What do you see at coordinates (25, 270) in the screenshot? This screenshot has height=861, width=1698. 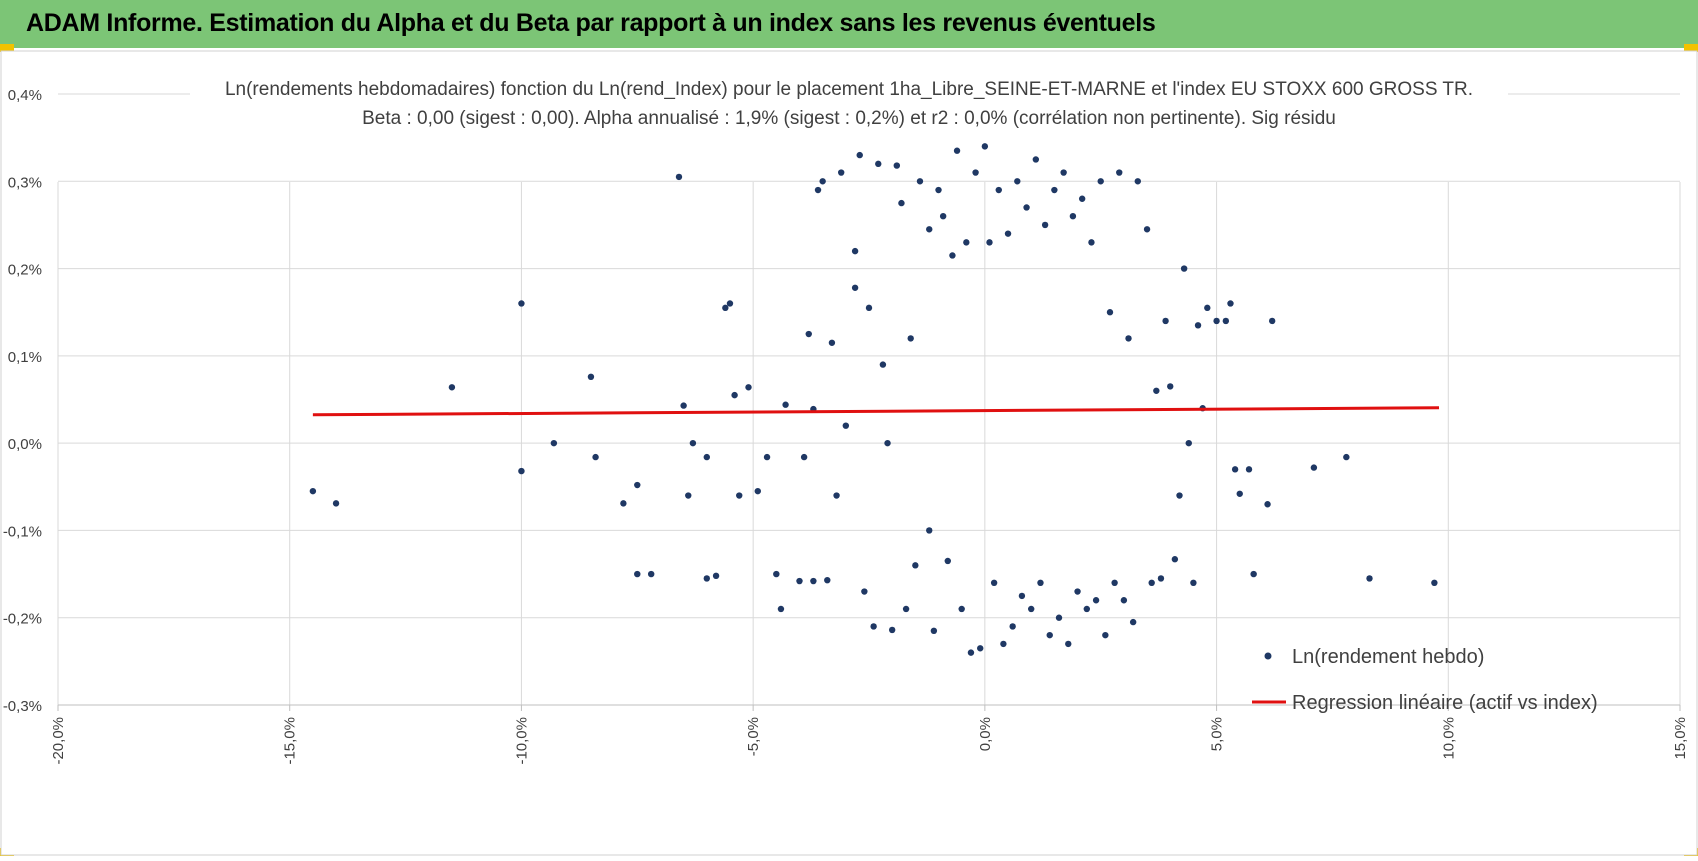 I see `y-tick-label: 0,2%` at bounding box center [25, 270].